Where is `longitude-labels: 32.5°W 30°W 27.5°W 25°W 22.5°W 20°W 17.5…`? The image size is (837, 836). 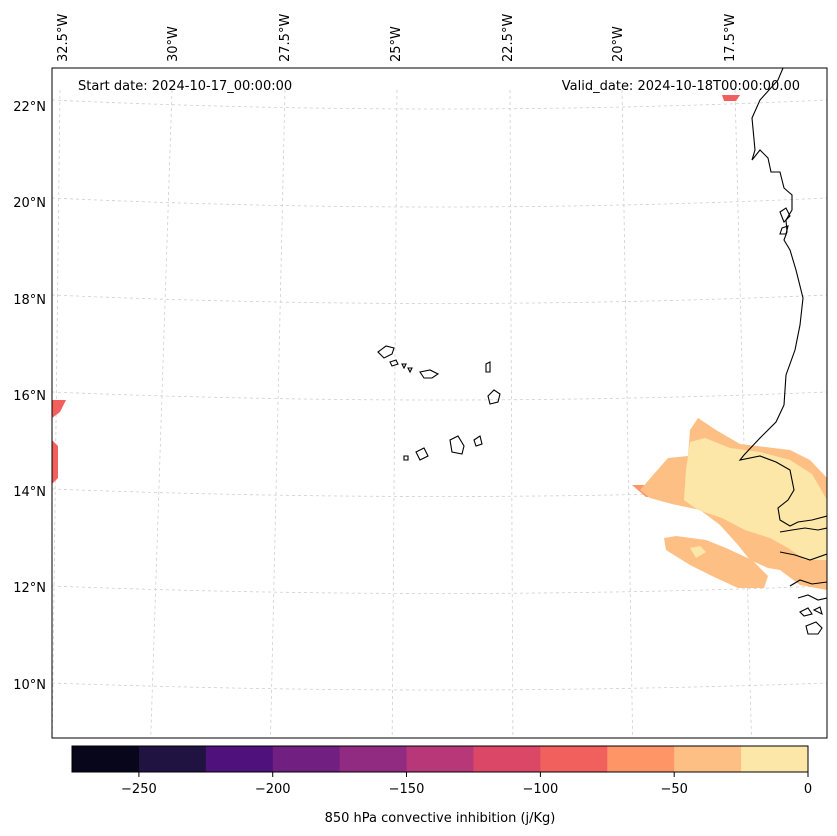 longitude-labels: 32.5°W 30°W 27.5°W 25°W 22.5°W 20°W 17.5… is located at coordinates (397, 38).